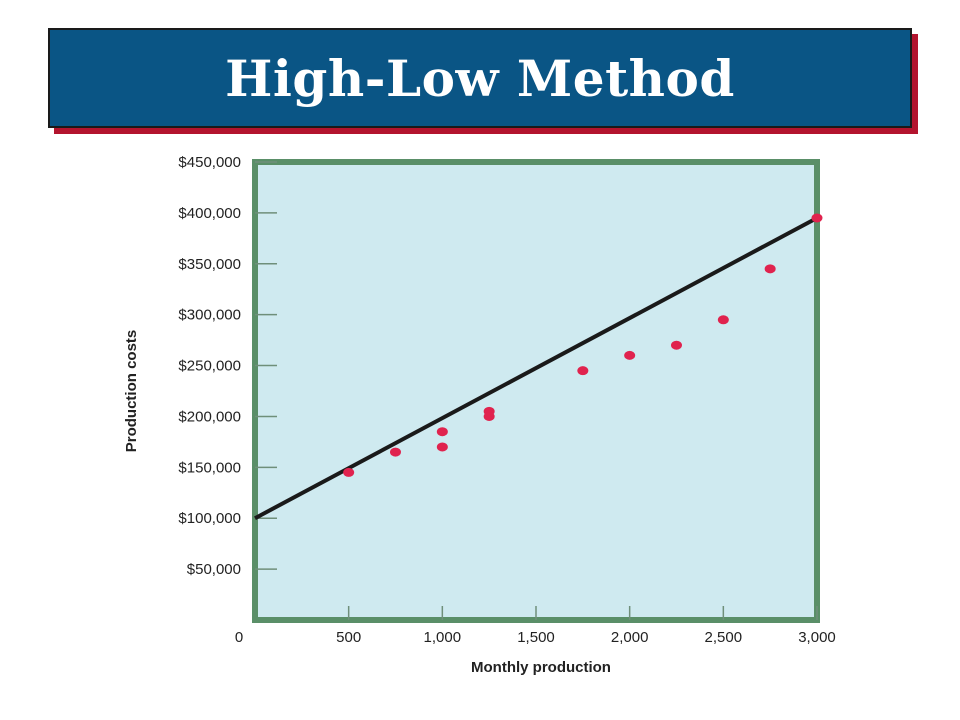 This screenshot has width=960, height=720. What do you see at coordinates (209, 518) in the screenshot?
I see `y-tick-label: $100,000` at bounding box center [209, 518].